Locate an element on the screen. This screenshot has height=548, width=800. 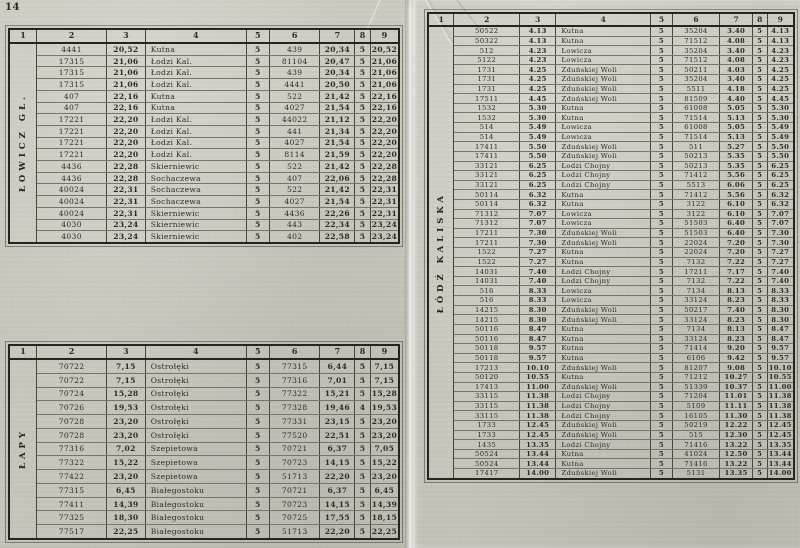
table-row: 14031 7.40 Łodzi Chojny 5 7132 7.22 5 7.40 is located at coordinates (623, 281).